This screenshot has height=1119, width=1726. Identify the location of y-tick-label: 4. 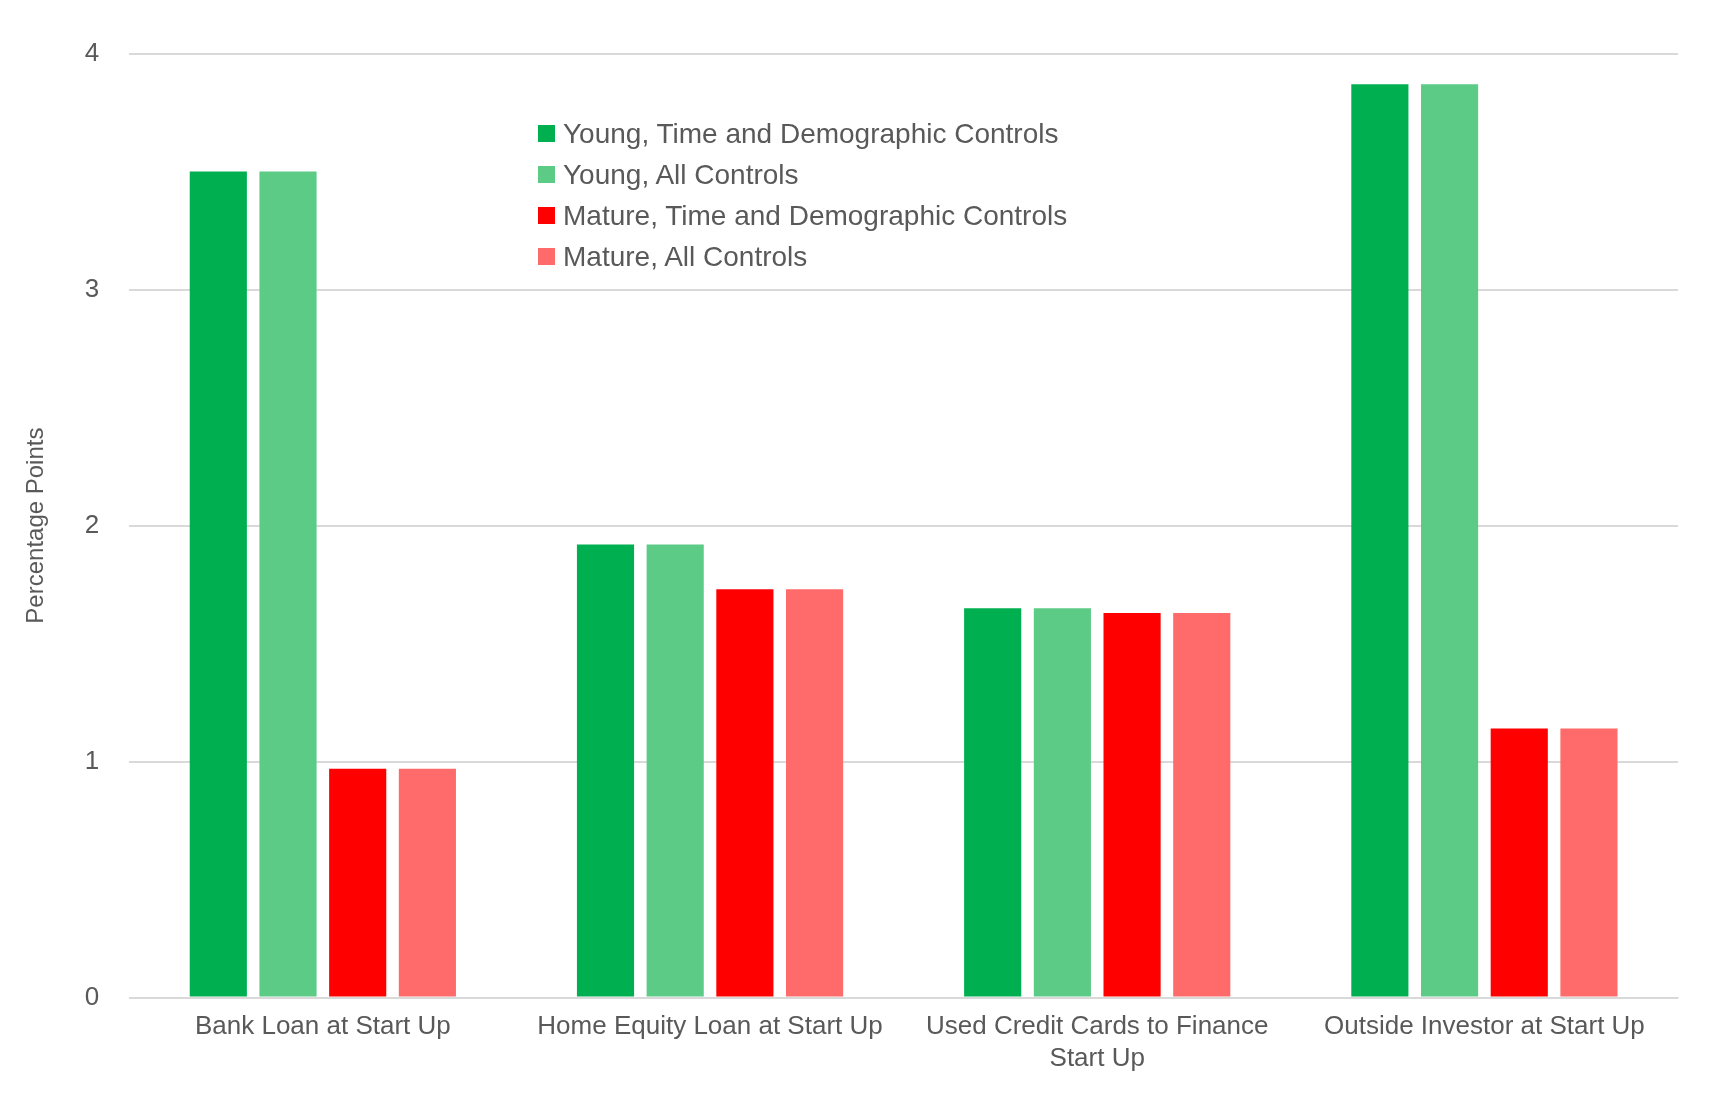
(92, 51).